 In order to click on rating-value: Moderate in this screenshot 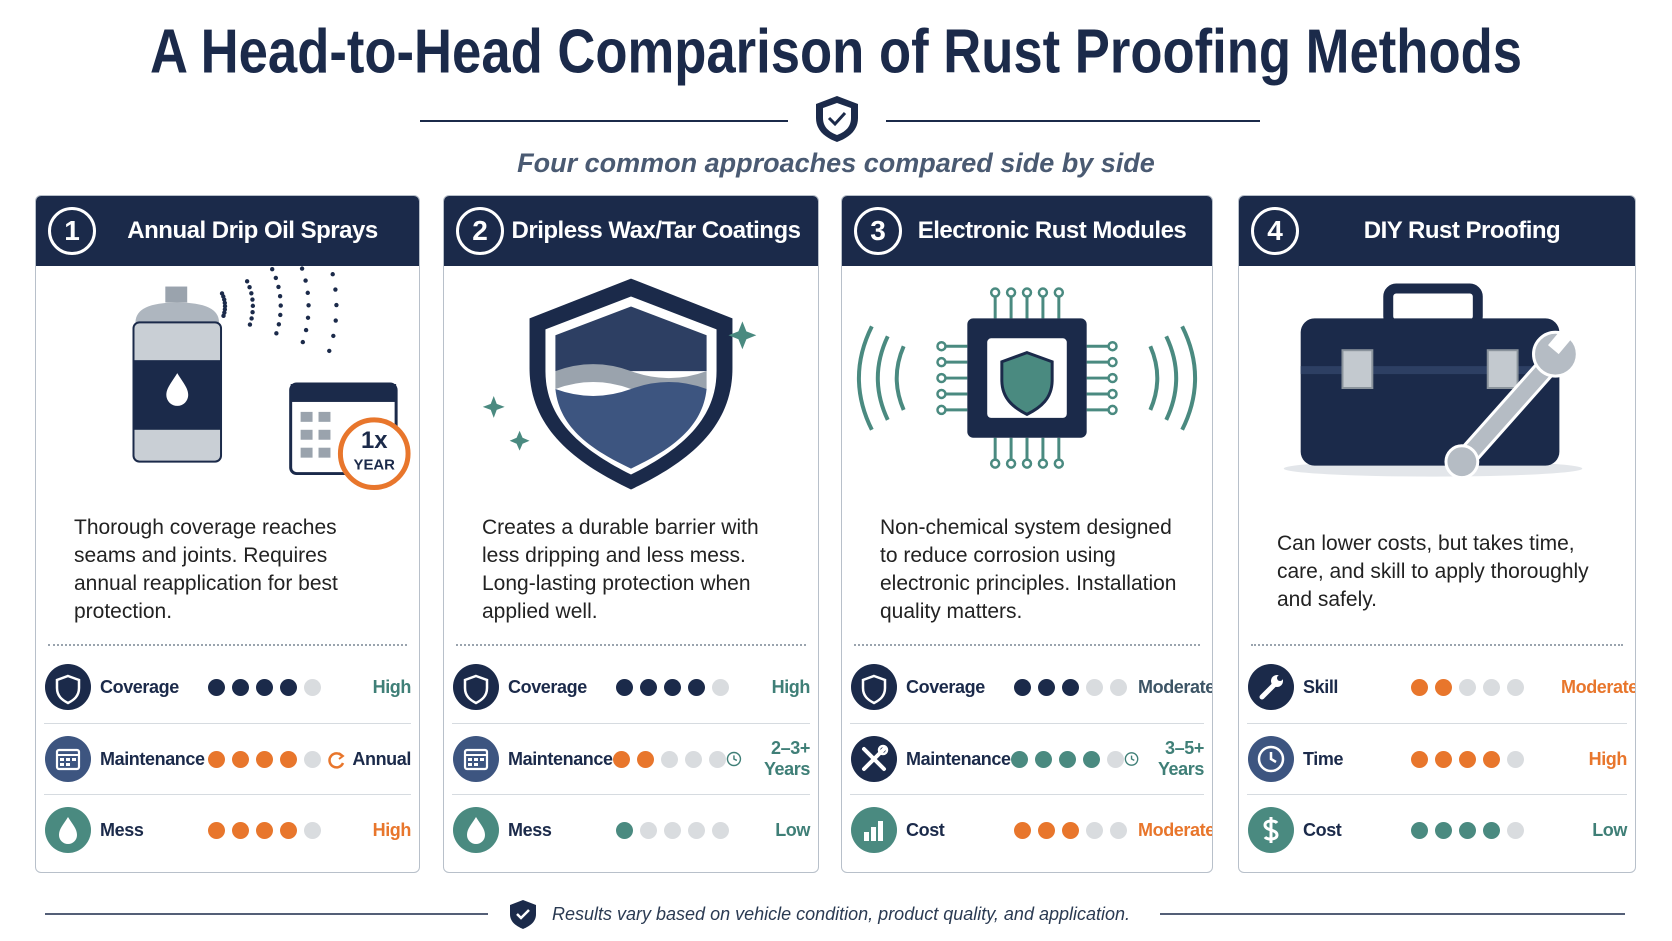, I will do `click(1175, 687)`.